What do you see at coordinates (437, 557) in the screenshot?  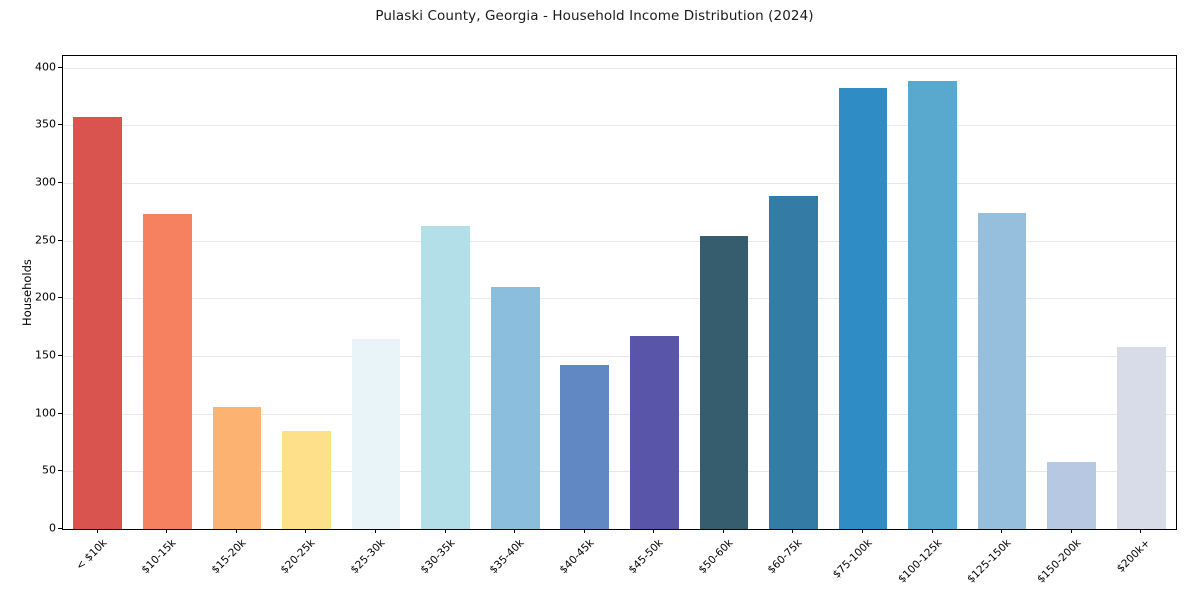 I see `x-tick-label: $30-35k` at bounding box center [437, 557].